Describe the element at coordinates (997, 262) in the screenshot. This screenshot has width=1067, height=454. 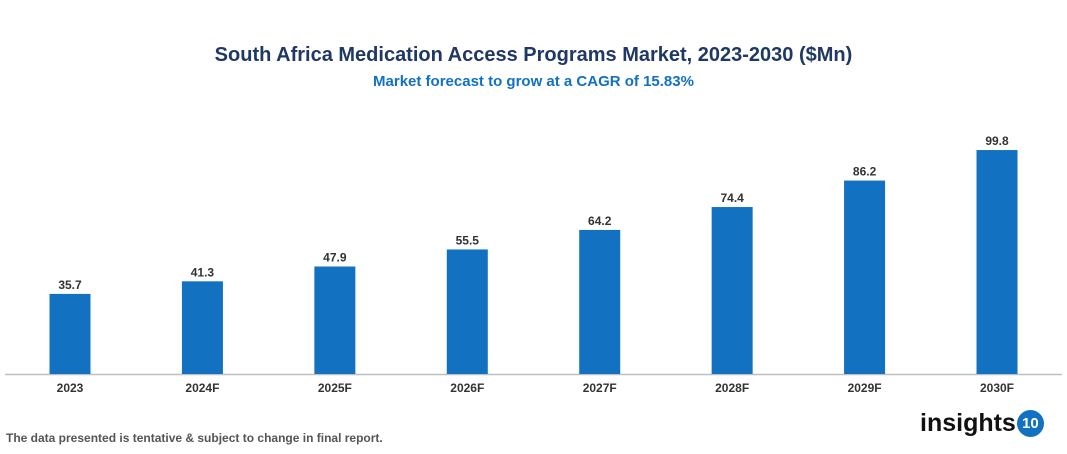
I see `bar-2030F` at that location.